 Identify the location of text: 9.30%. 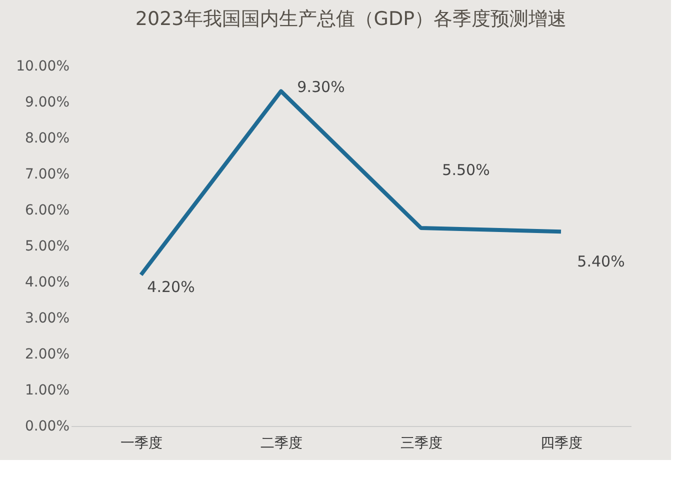
(321, 87).